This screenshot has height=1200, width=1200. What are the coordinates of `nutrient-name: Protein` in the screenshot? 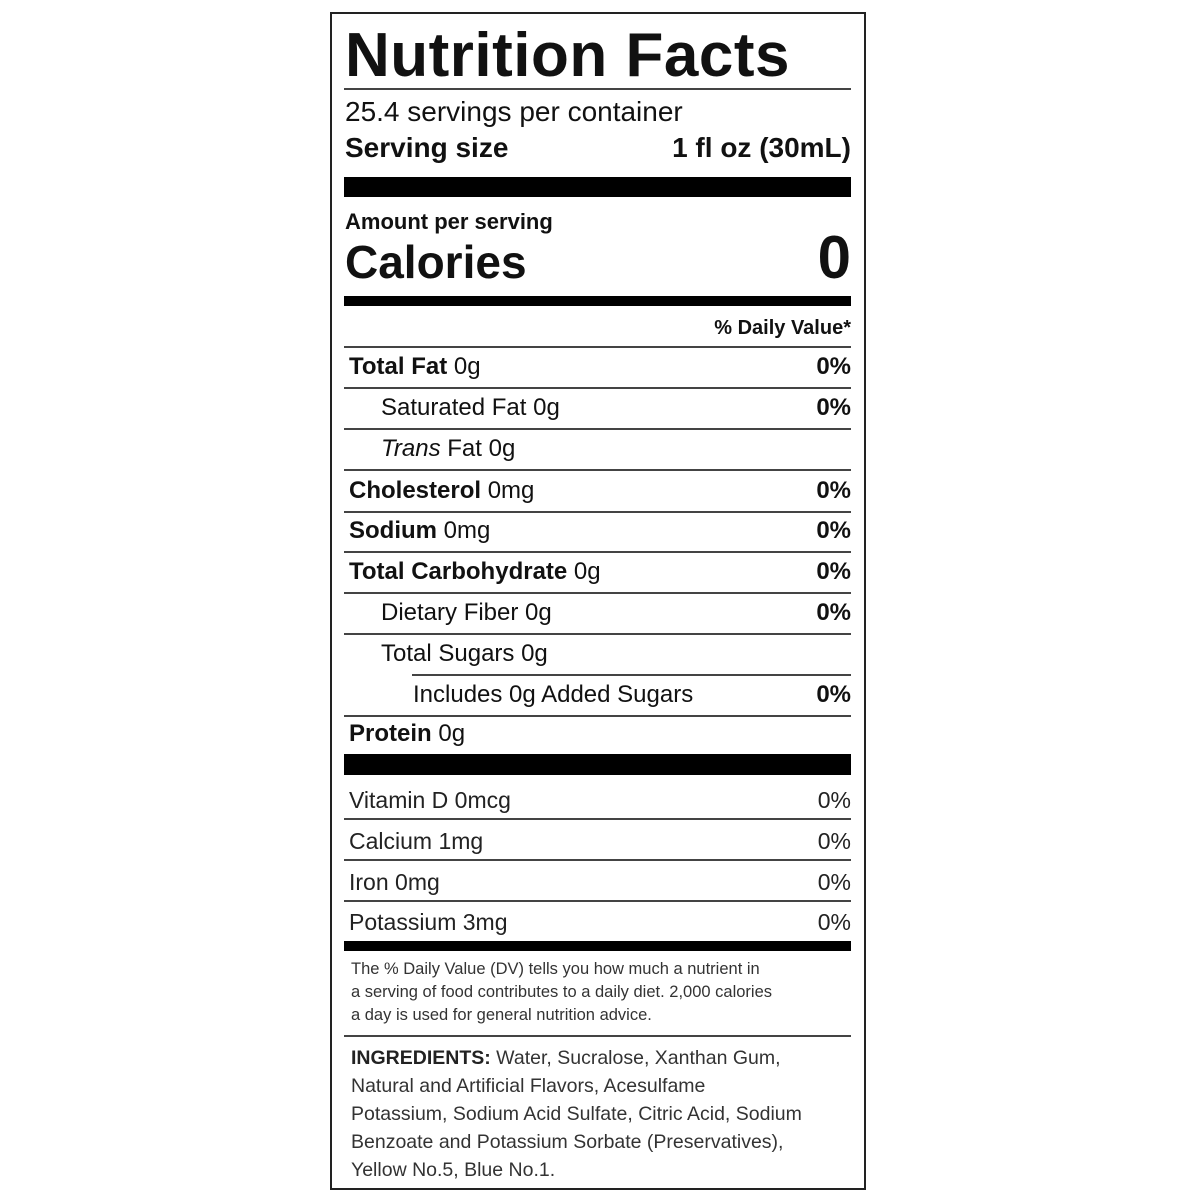 It's located at (390, 733).